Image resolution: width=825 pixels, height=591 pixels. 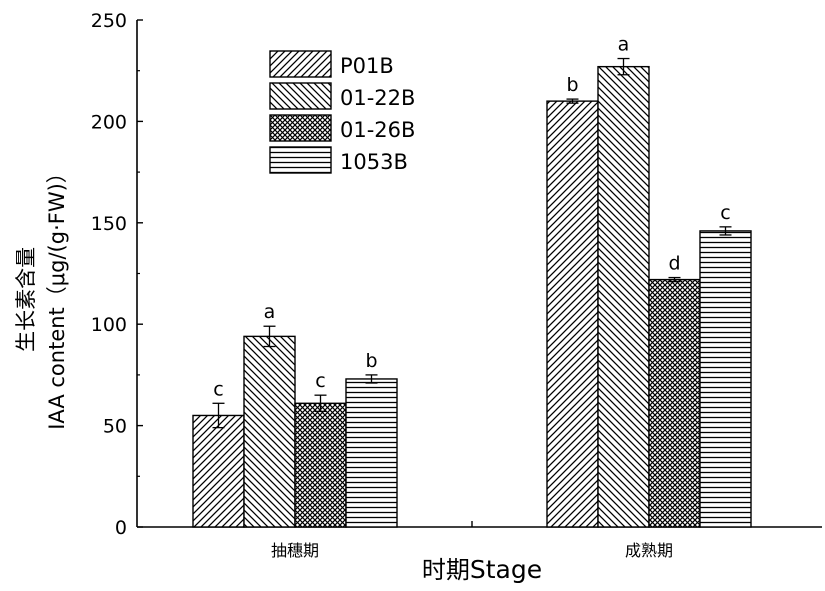 What do you see at coordinates (649, 550) in the screenshot?
I see `x-tick-label: 成熟期` at bounding box center [649, 550].